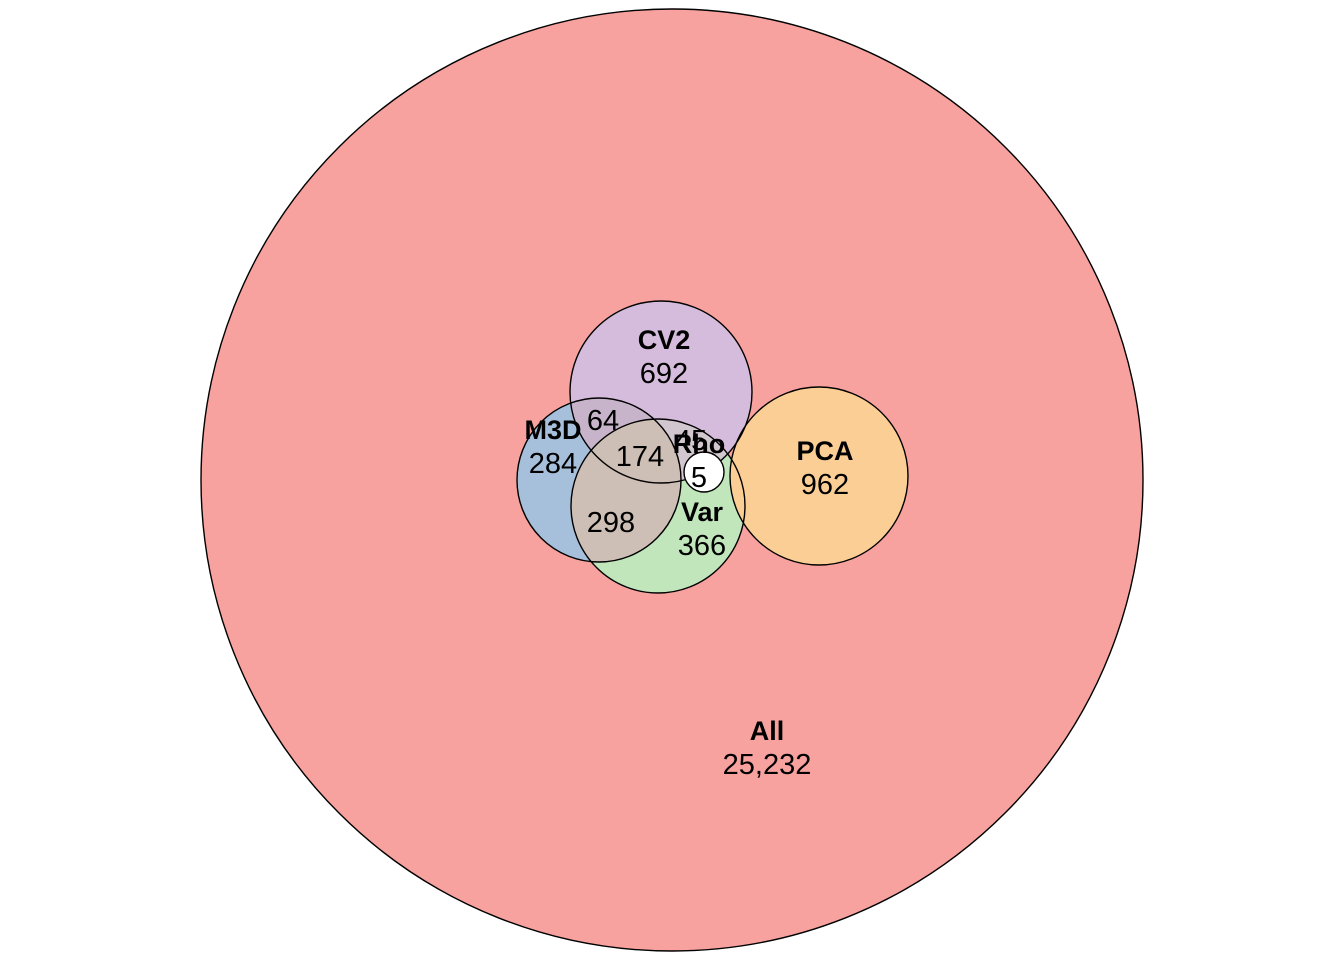 The height and width of the screenshot is (965, 1344). Describe the element at coordinates (691, 441) in the screenshot. I see `cv2-var-count: 45` at that location.